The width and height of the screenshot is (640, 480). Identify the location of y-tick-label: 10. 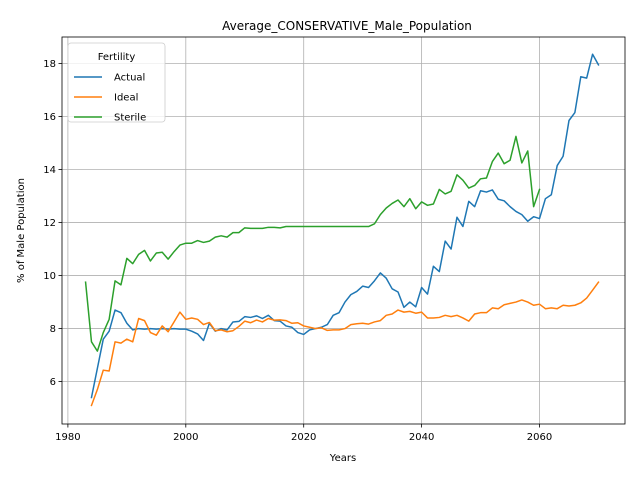
(49, 276).